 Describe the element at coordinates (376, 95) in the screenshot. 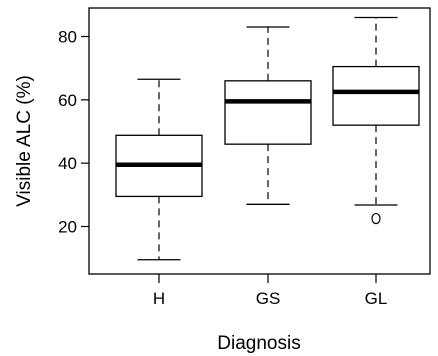

I see `iqr-box-GL` at that location.